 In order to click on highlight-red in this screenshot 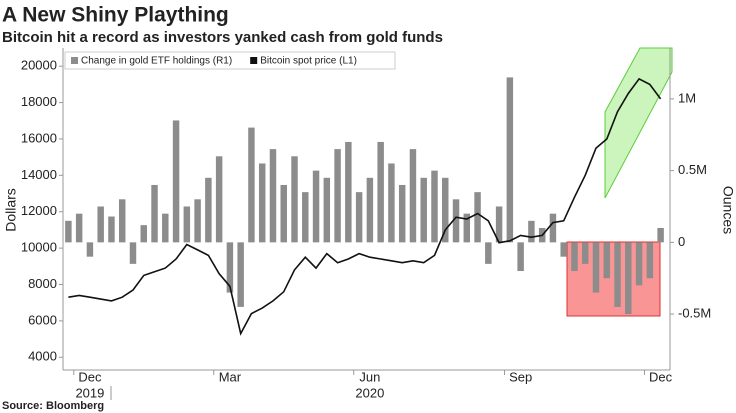, I will do `click(613, 279)`.